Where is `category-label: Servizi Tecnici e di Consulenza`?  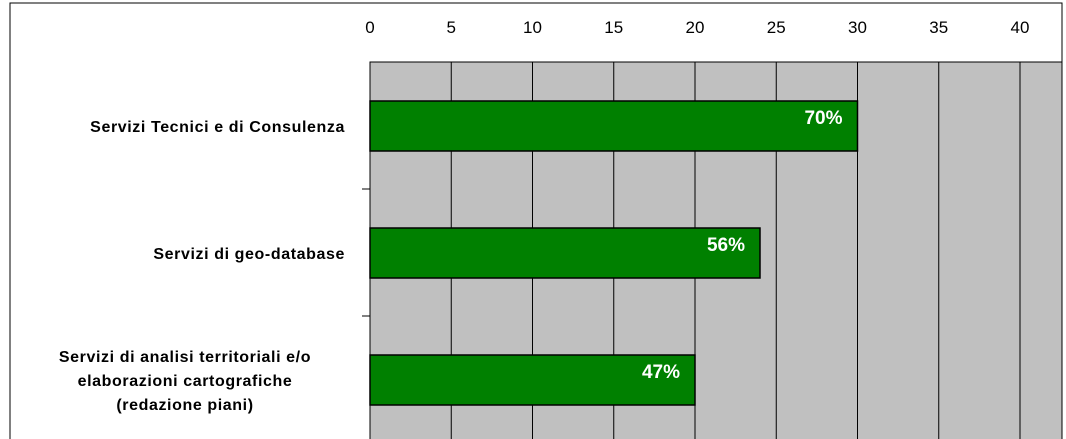 category-label: Servizi Tecnici e di Consulenza is located at coordinates (217, 127).